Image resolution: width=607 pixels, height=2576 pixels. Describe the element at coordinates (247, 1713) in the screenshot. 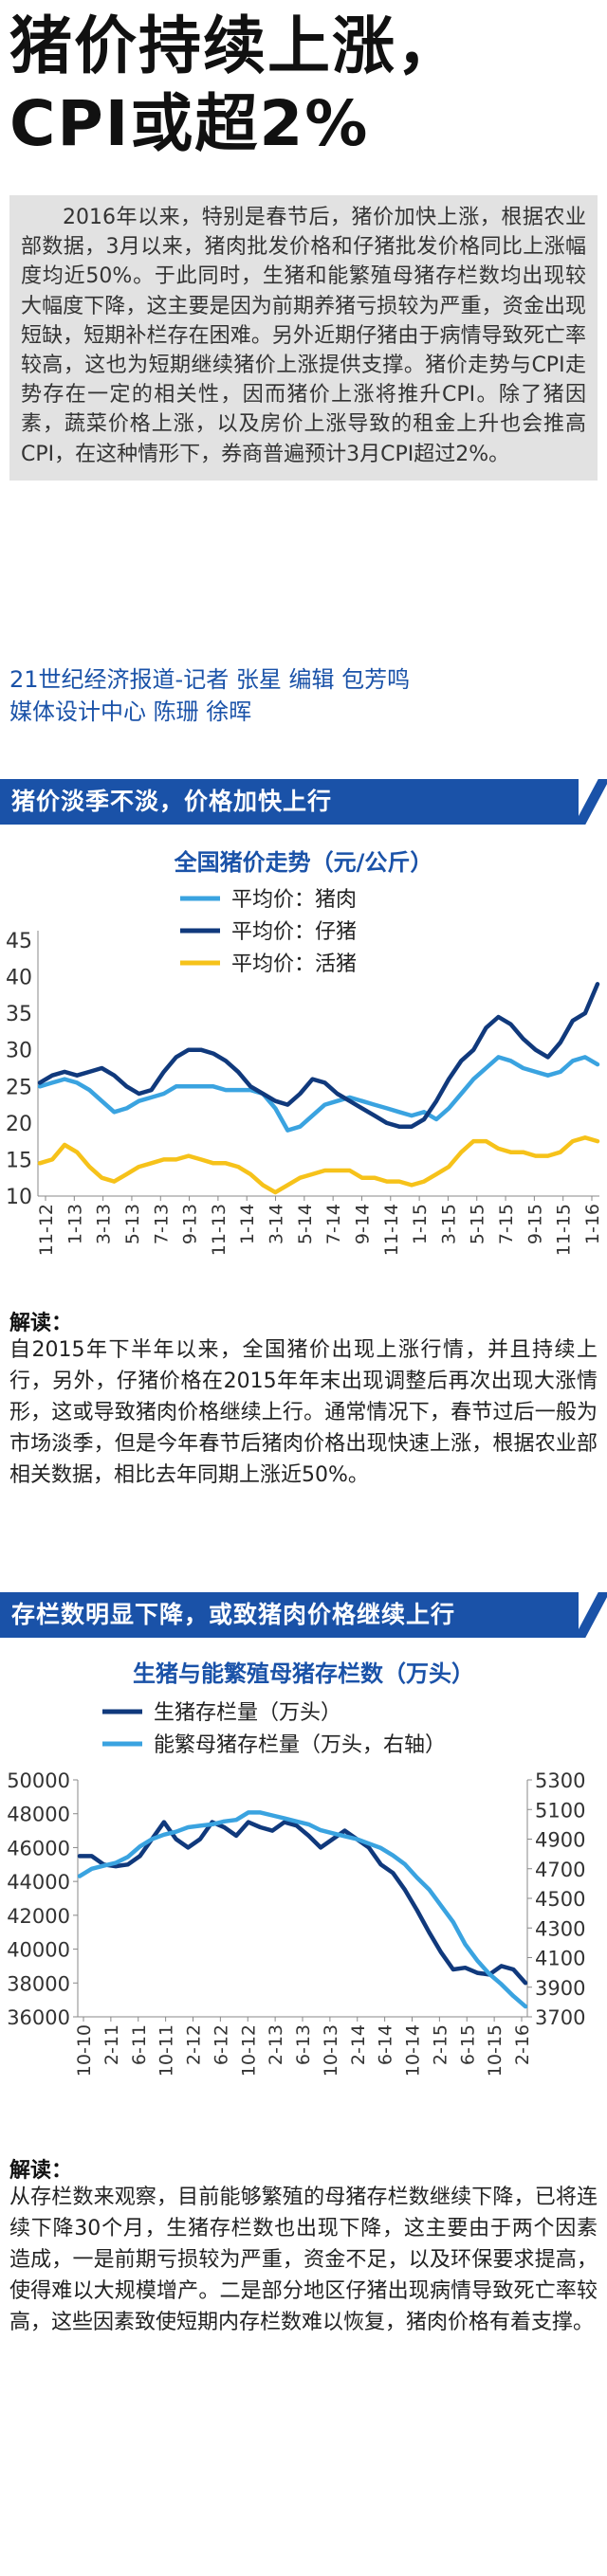

I see `legend-label-1: 生猪存栏量（万头）` at that location.